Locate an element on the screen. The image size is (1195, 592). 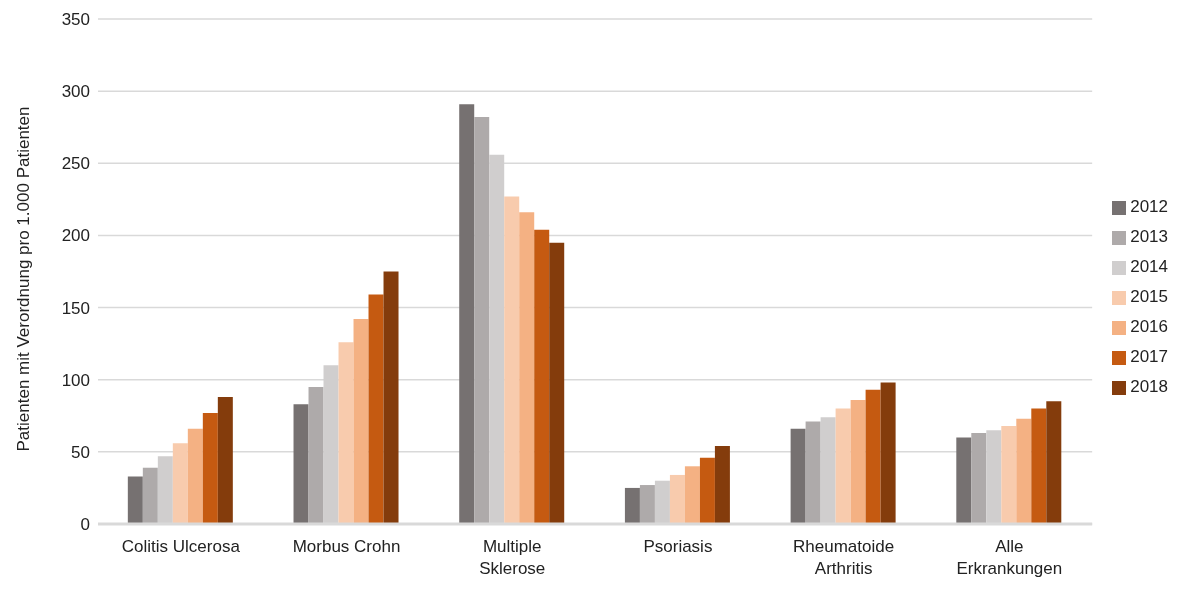
legend-label: 2015 is located at coordinates (1149, 296).